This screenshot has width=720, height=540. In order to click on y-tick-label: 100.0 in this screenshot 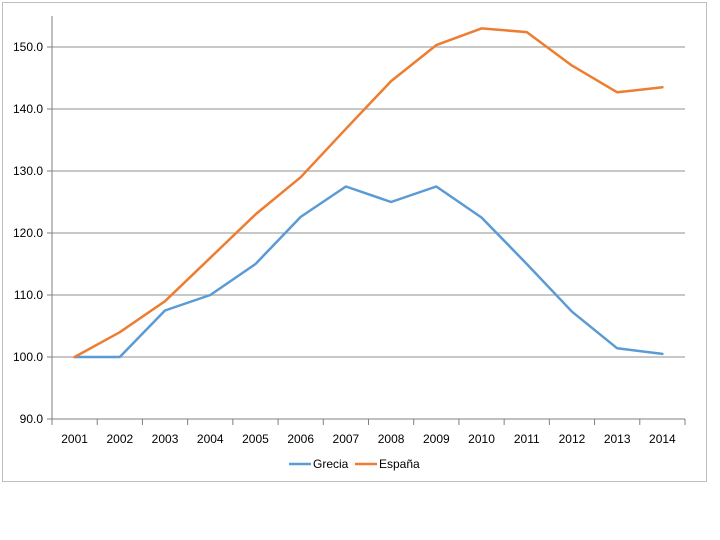, I will do `click(28, 357)`.